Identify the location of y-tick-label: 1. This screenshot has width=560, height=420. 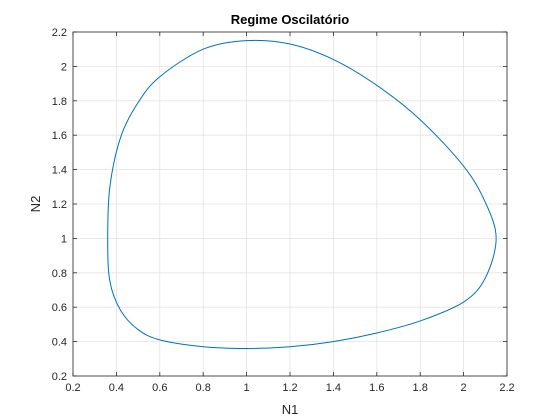
(64, 239).